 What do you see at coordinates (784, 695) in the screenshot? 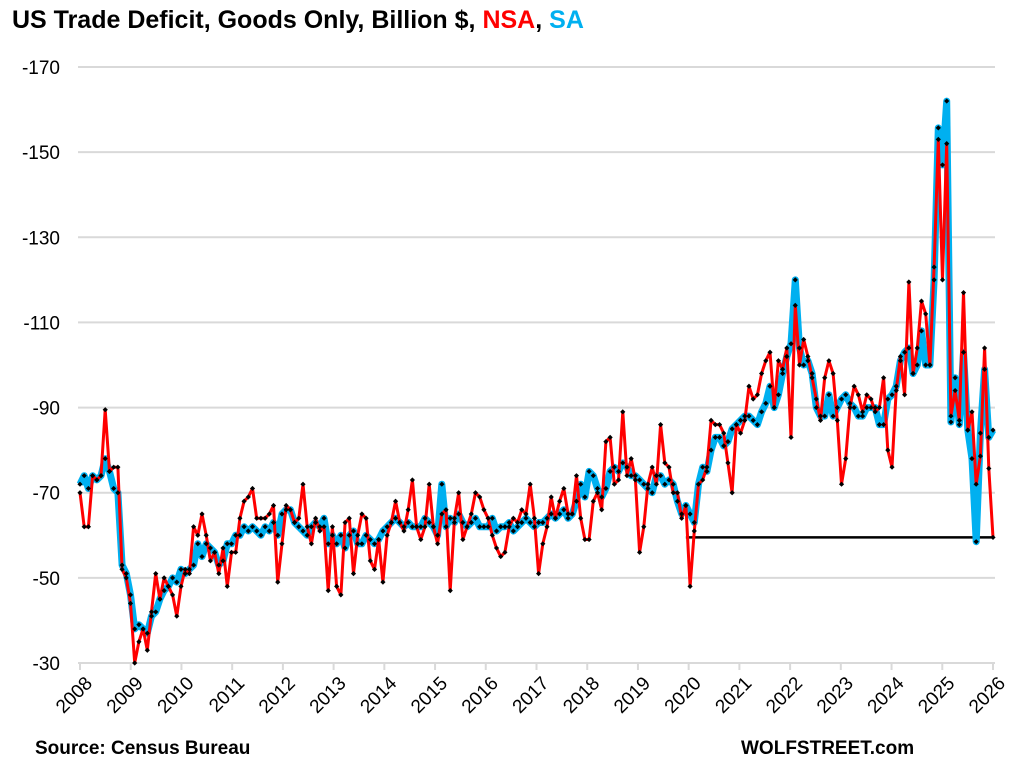
I see `x-tick-label: 2022` at bounding box center [784, 695].